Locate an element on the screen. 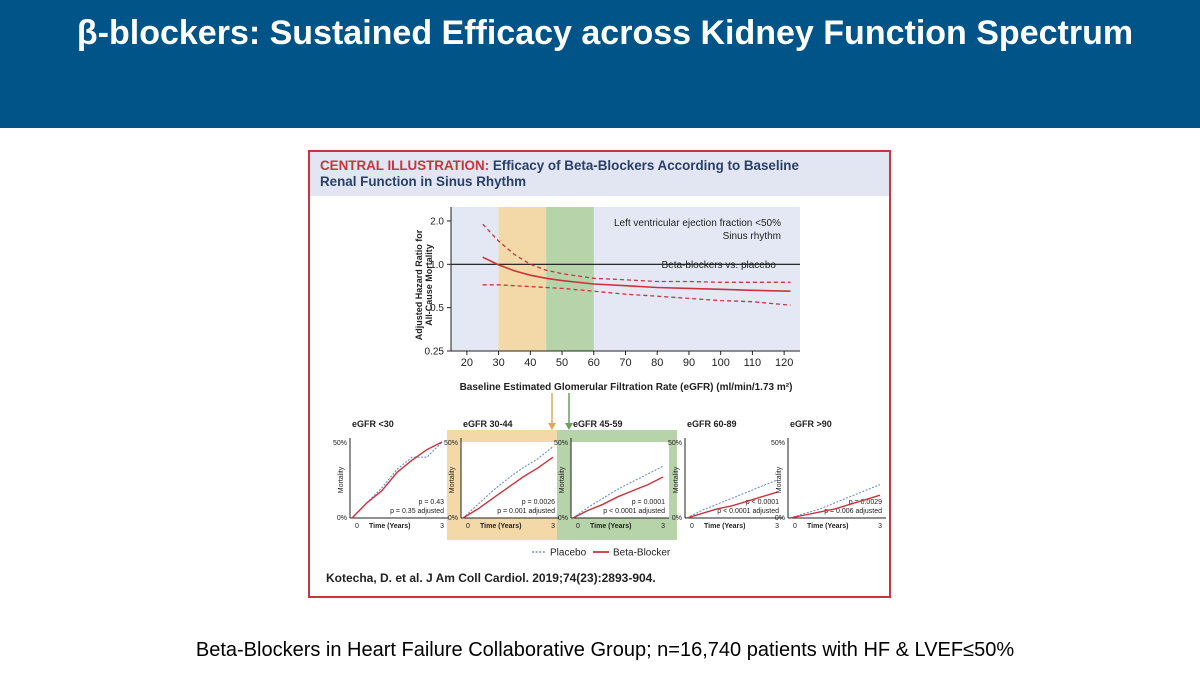  panel-p-value: p = 0.43 is located at coordinates (432, 502).